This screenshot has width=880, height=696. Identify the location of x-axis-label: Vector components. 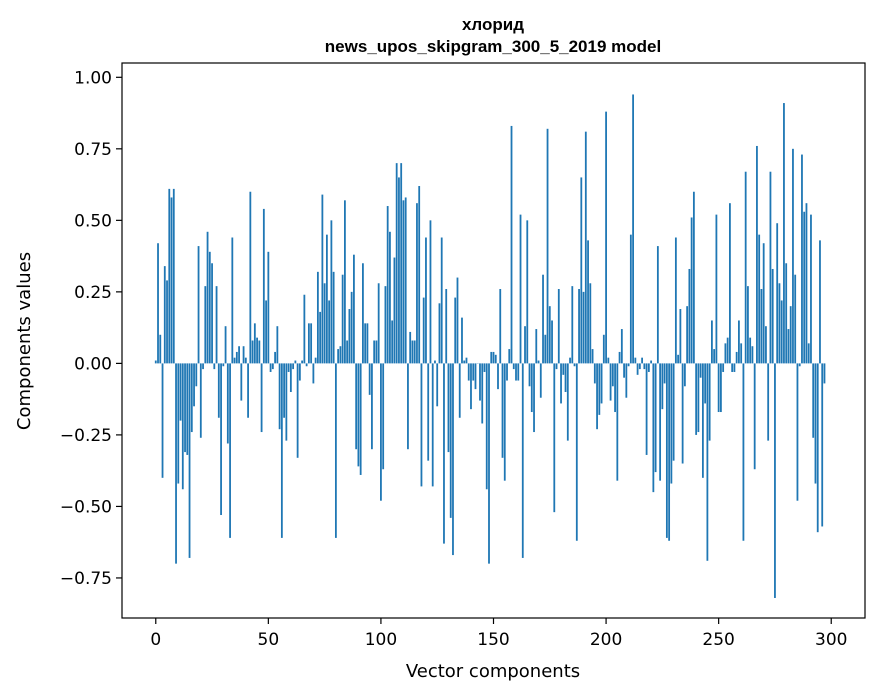
(493, 671).